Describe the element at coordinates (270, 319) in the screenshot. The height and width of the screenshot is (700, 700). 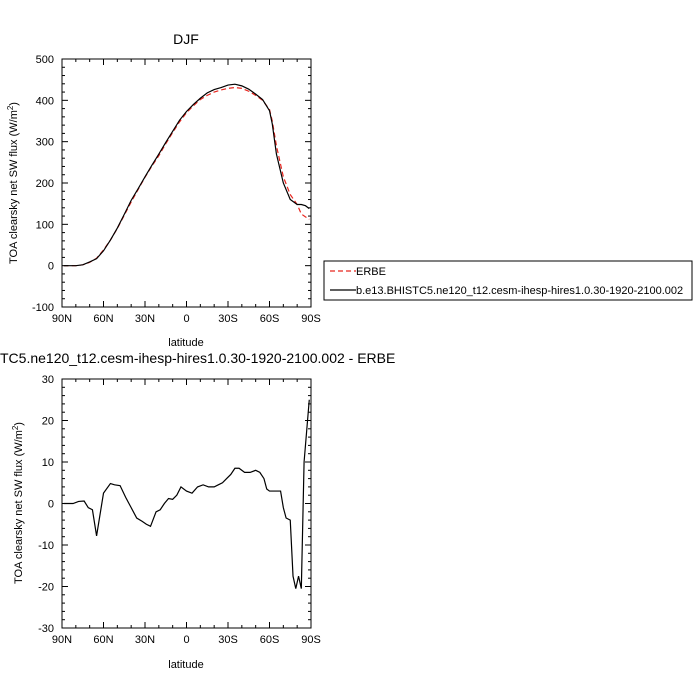
I see `top-panel-x-tick-label: 60S` at that location.